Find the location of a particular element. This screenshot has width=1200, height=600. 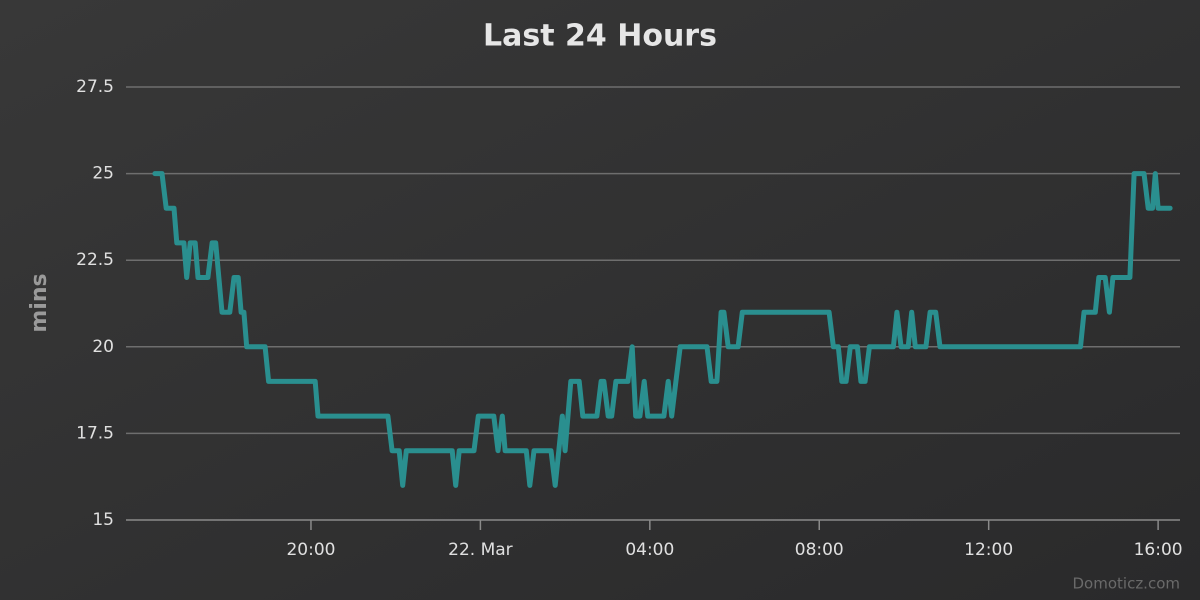

y-tick-label: 17.5 is located at coordinates (95, 433).